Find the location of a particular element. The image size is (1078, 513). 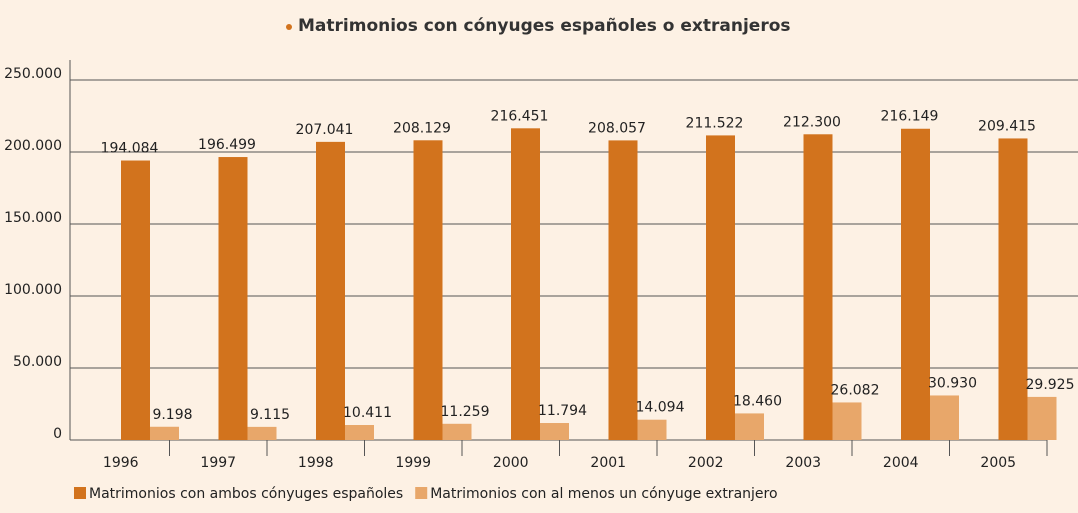

title-bullet is located at coordinates (289, 27).